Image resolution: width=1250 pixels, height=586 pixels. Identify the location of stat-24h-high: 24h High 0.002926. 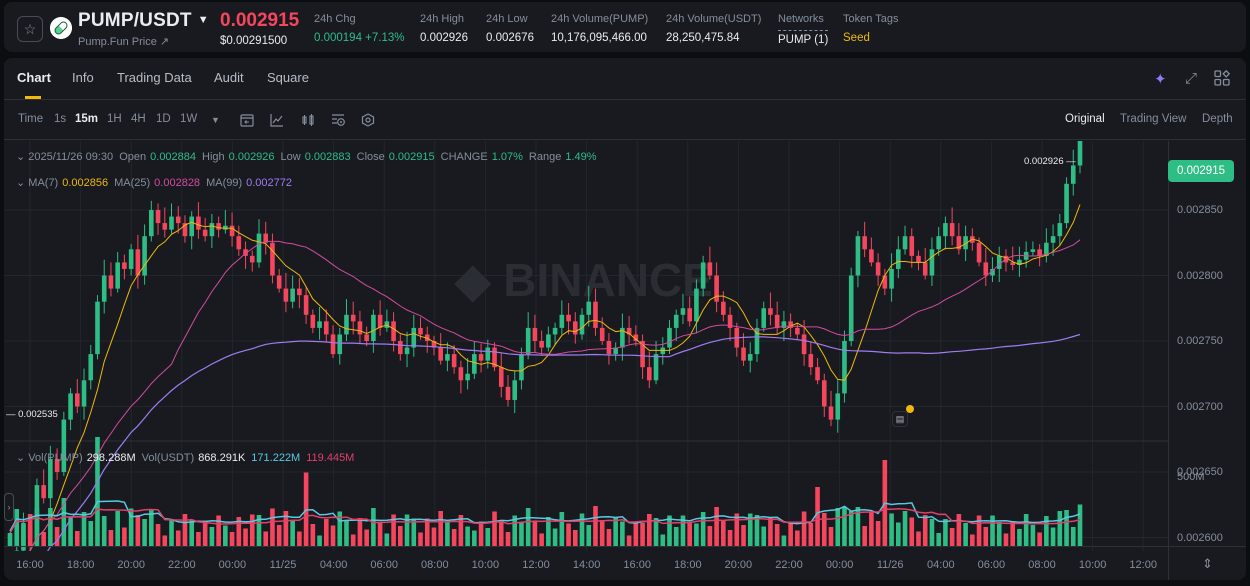
(444, 28).